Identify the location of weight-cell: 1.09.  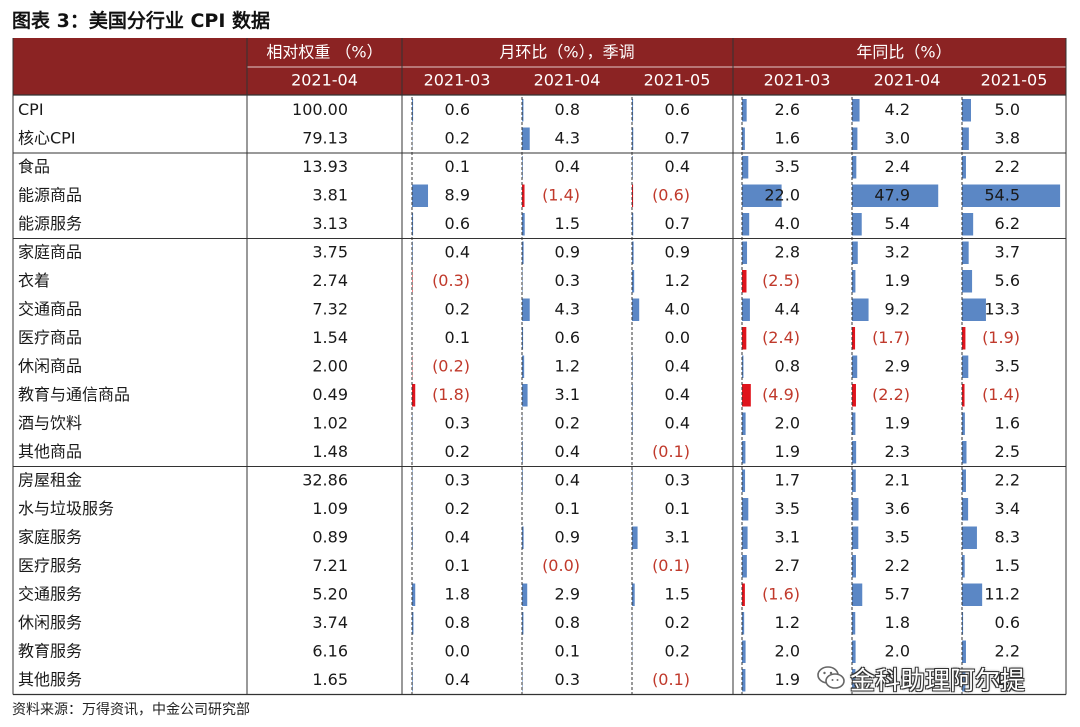
(330, 508).